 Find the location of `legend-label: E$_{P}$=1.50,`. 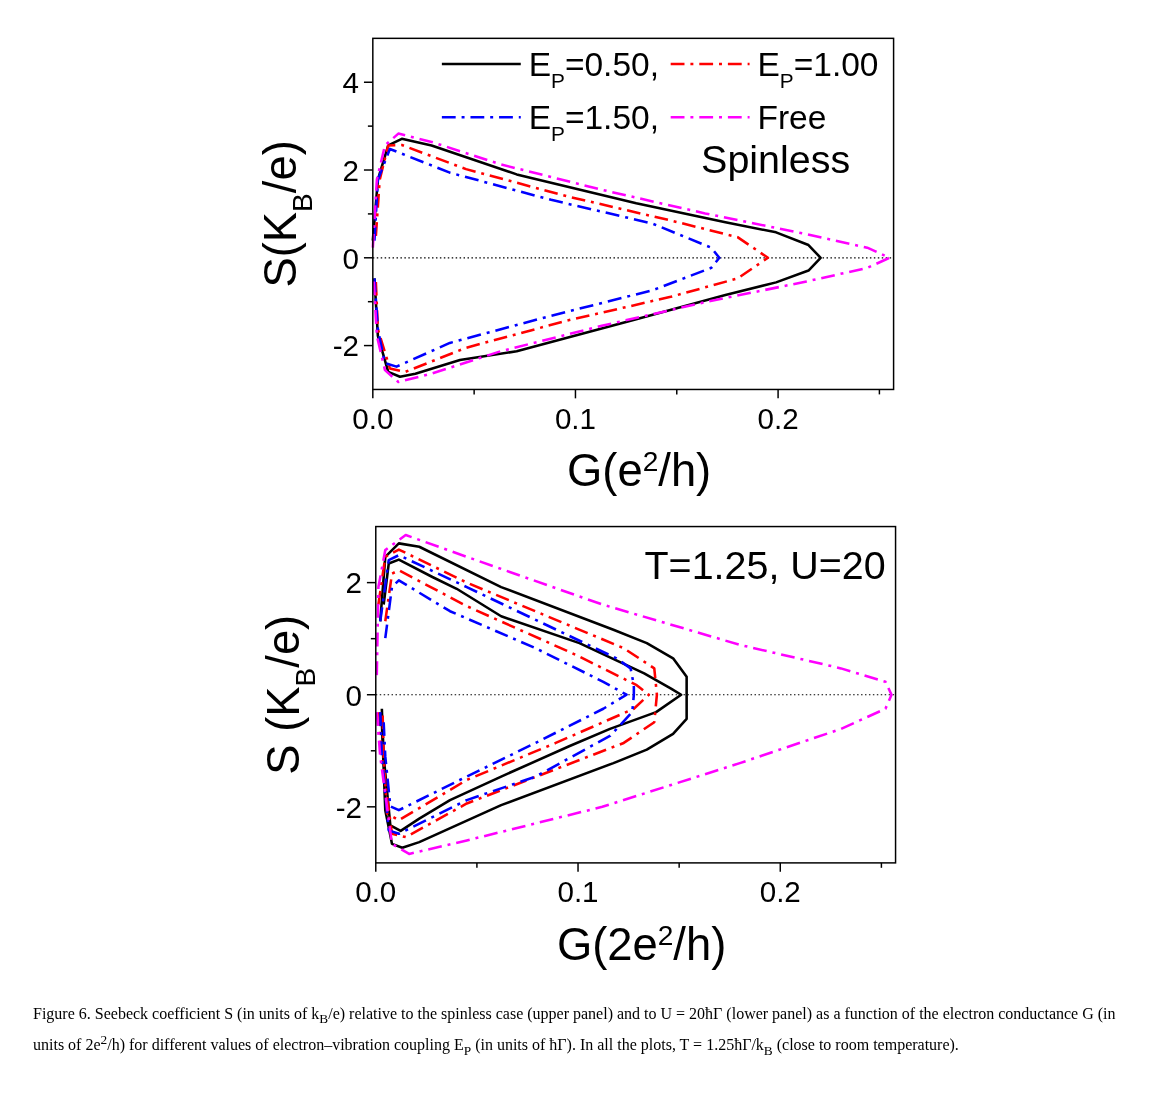

legend-label: E$_{P}$=1.50, is located at coordinates (594, 122).